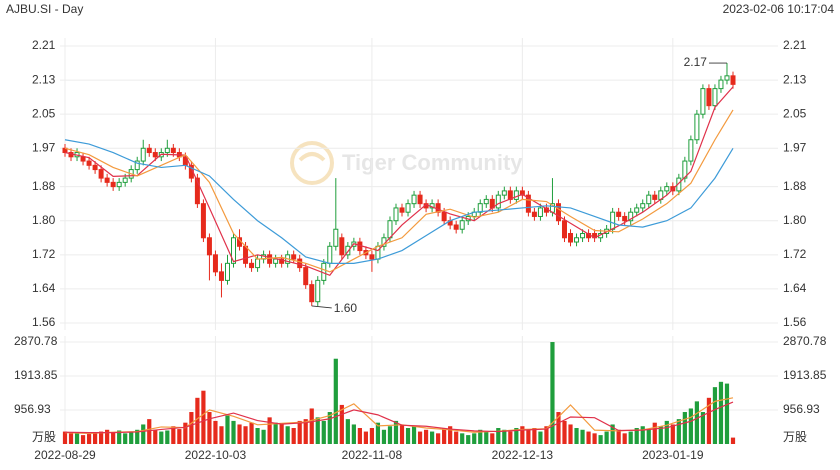 The width and height of the screenshot is (840, 470). What do you see at coordinates (523, 455) in the screenshot?
I see `x-tick-label: 2022-12-13` at bounding box center [523, 455].